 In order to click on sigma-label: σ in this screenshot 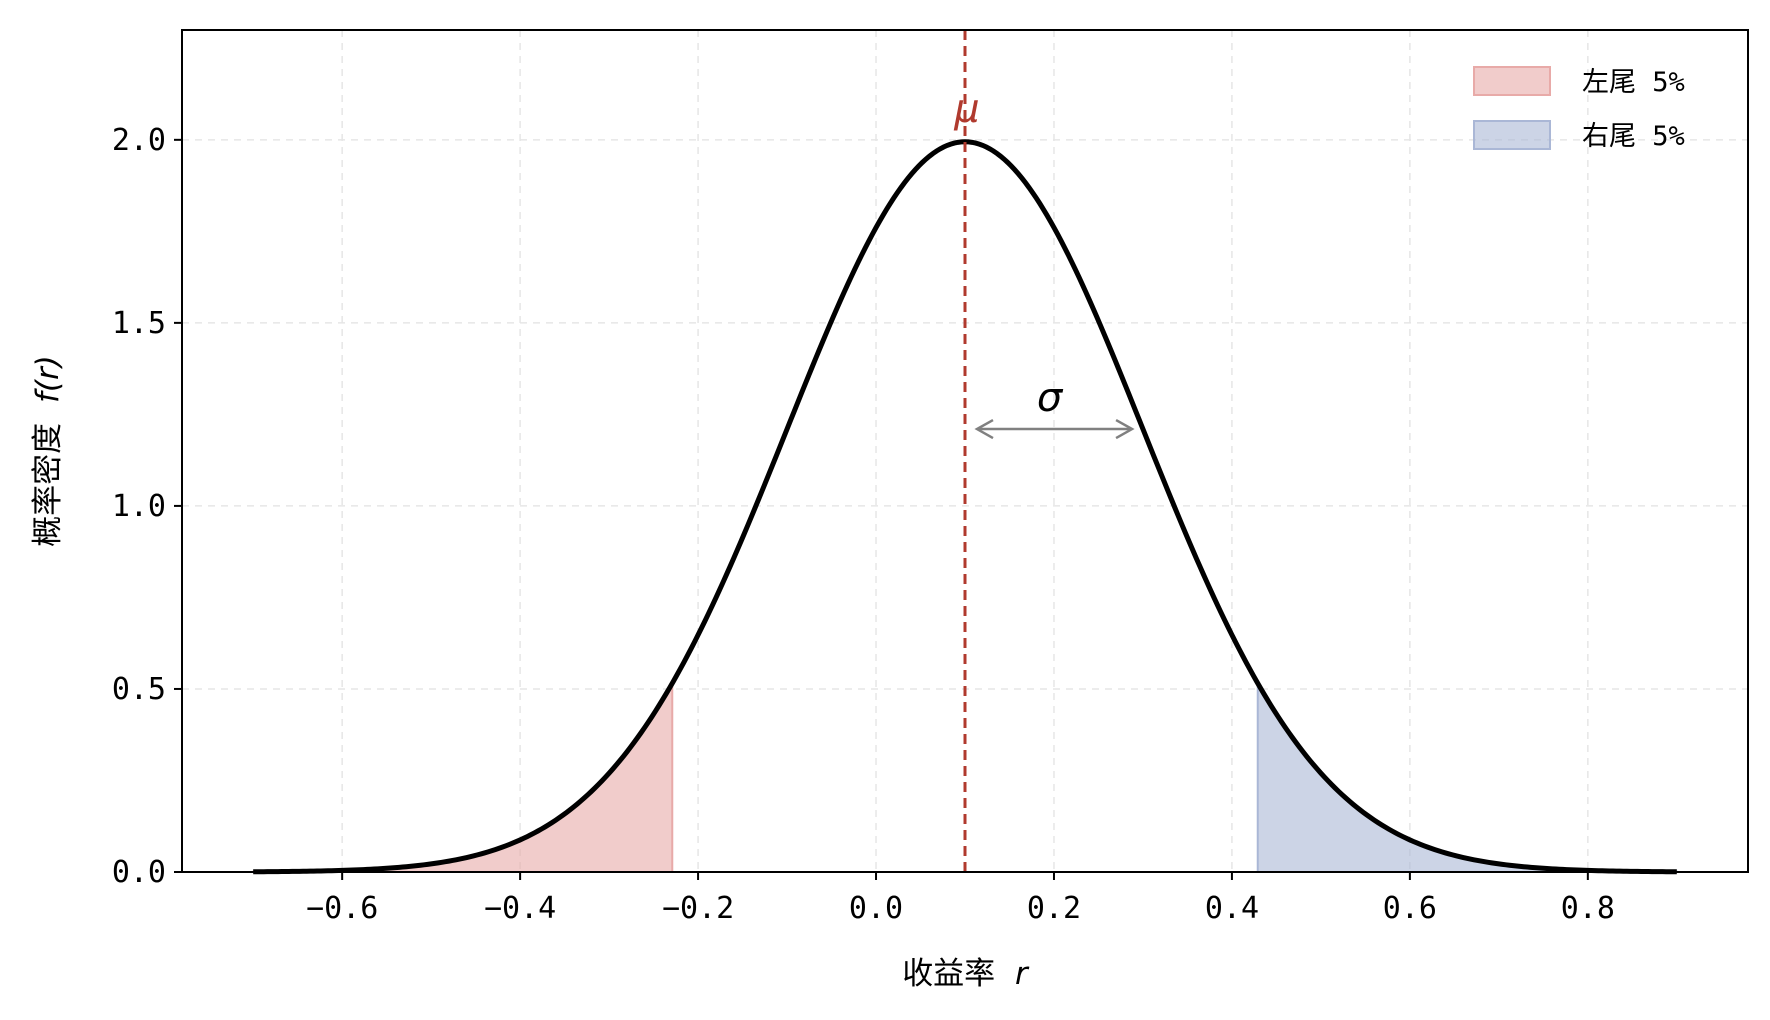, I will do `click(1050, 398)`.